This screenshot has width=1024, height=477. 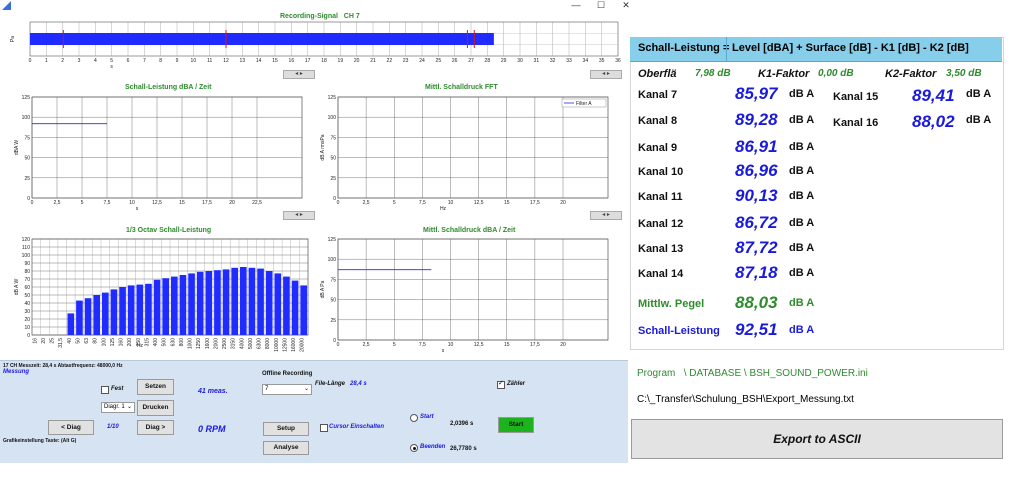 I want to click on channel-label: Kanal 8, so click(x=658, y=121).